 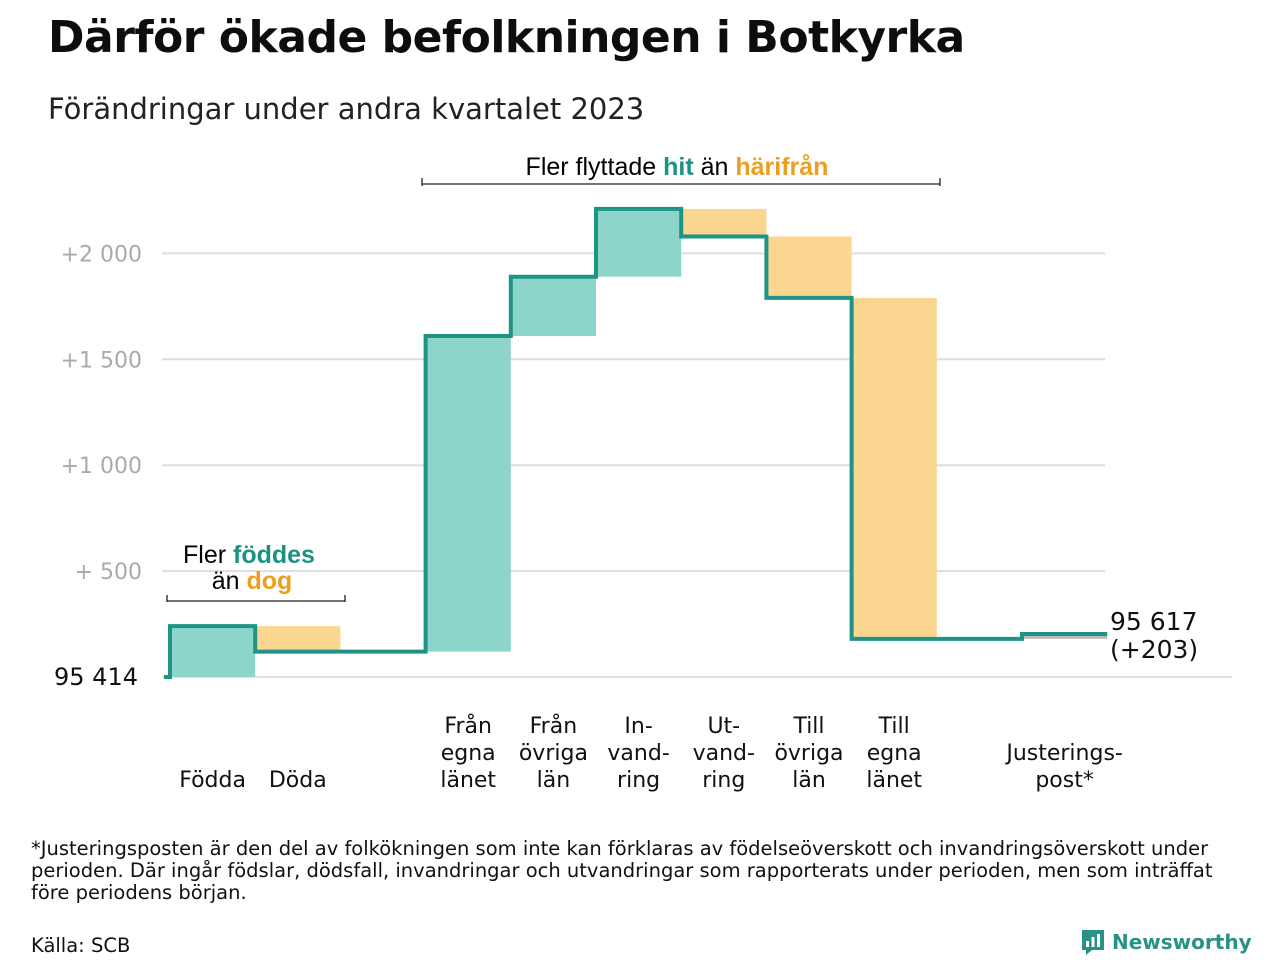 What do you see at coordinates (346, 109) in the screenshot?
I see `chart-subtitle: Förändringar under andra kvartalet 2023` at bounding box center [346, 109].